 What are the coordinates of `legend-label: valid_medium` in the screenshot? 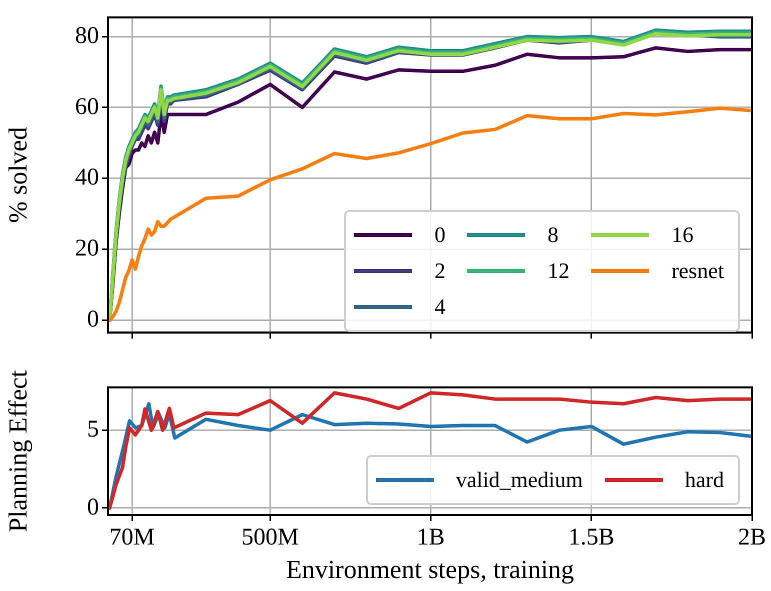 It's located at (519, 480).